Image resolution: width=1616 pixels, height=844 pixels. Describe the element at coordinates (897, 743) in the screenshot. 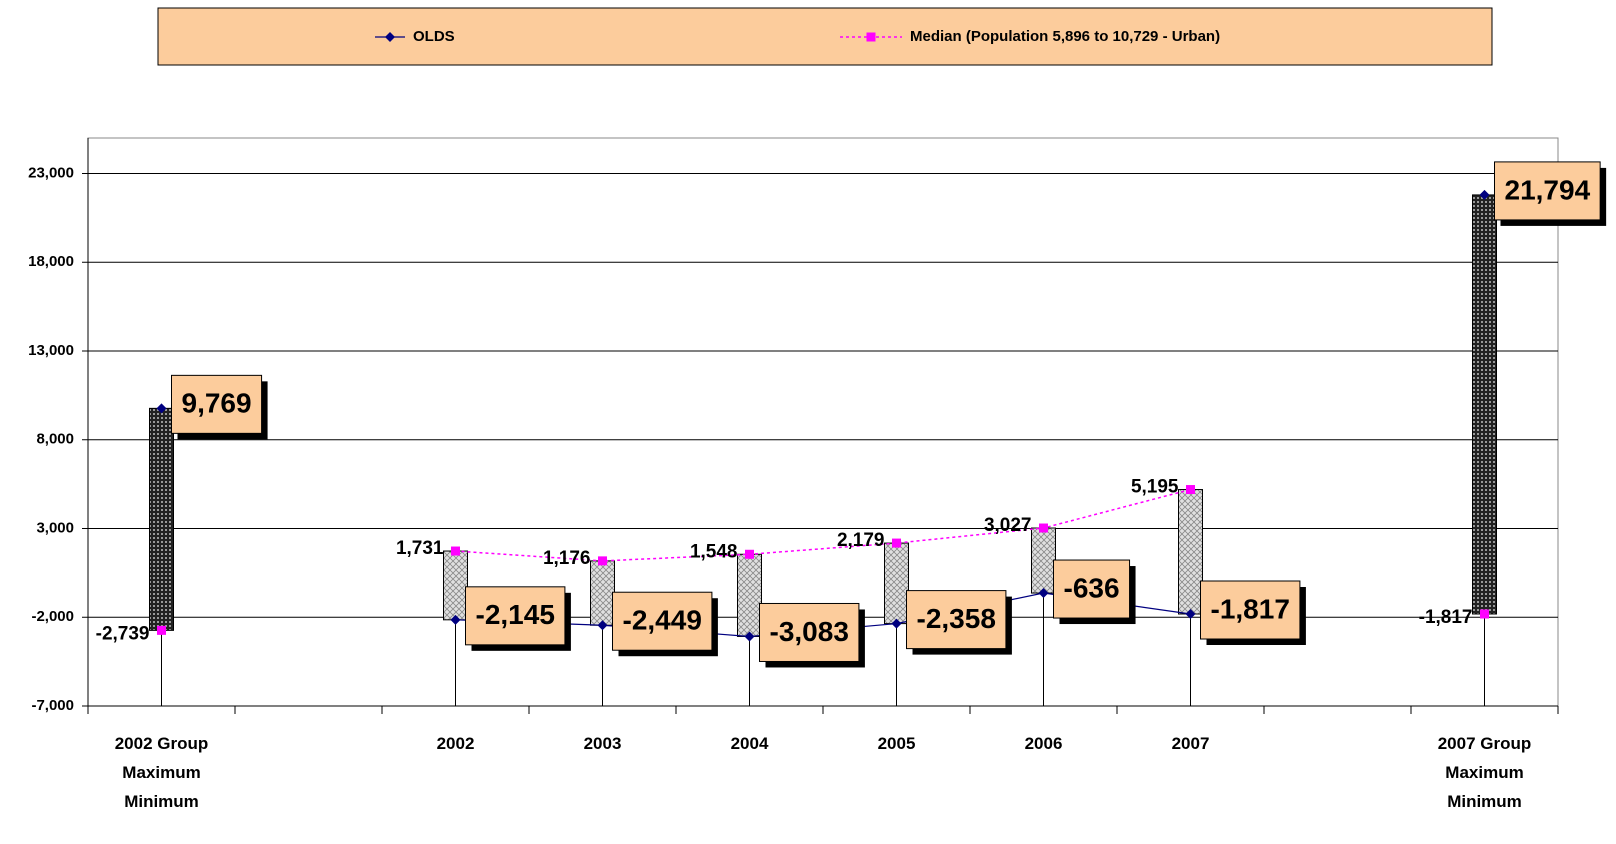

I see `x-tick-label: 2005` at that location.